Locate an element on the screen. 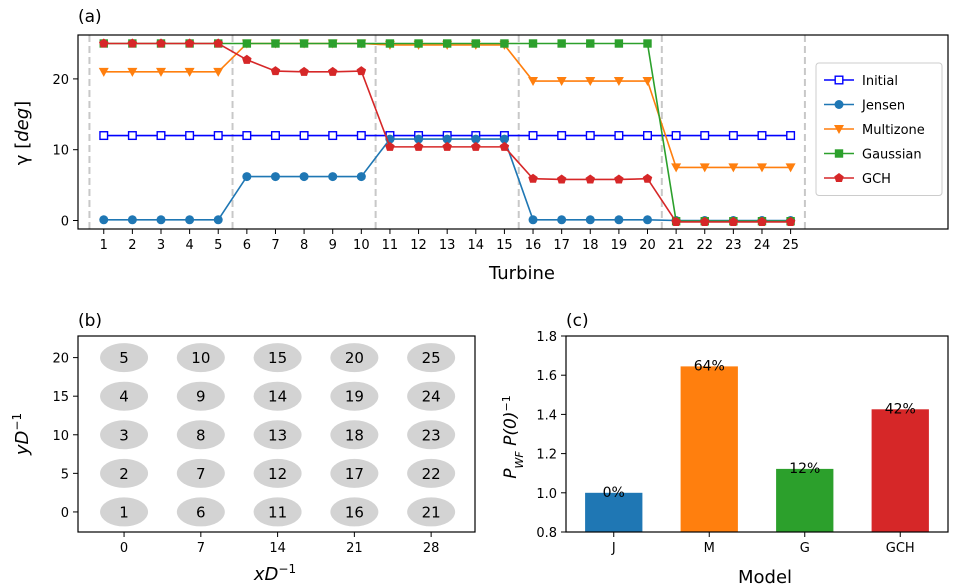  x-tick-label: 21 is located at coordinates (354, 548).